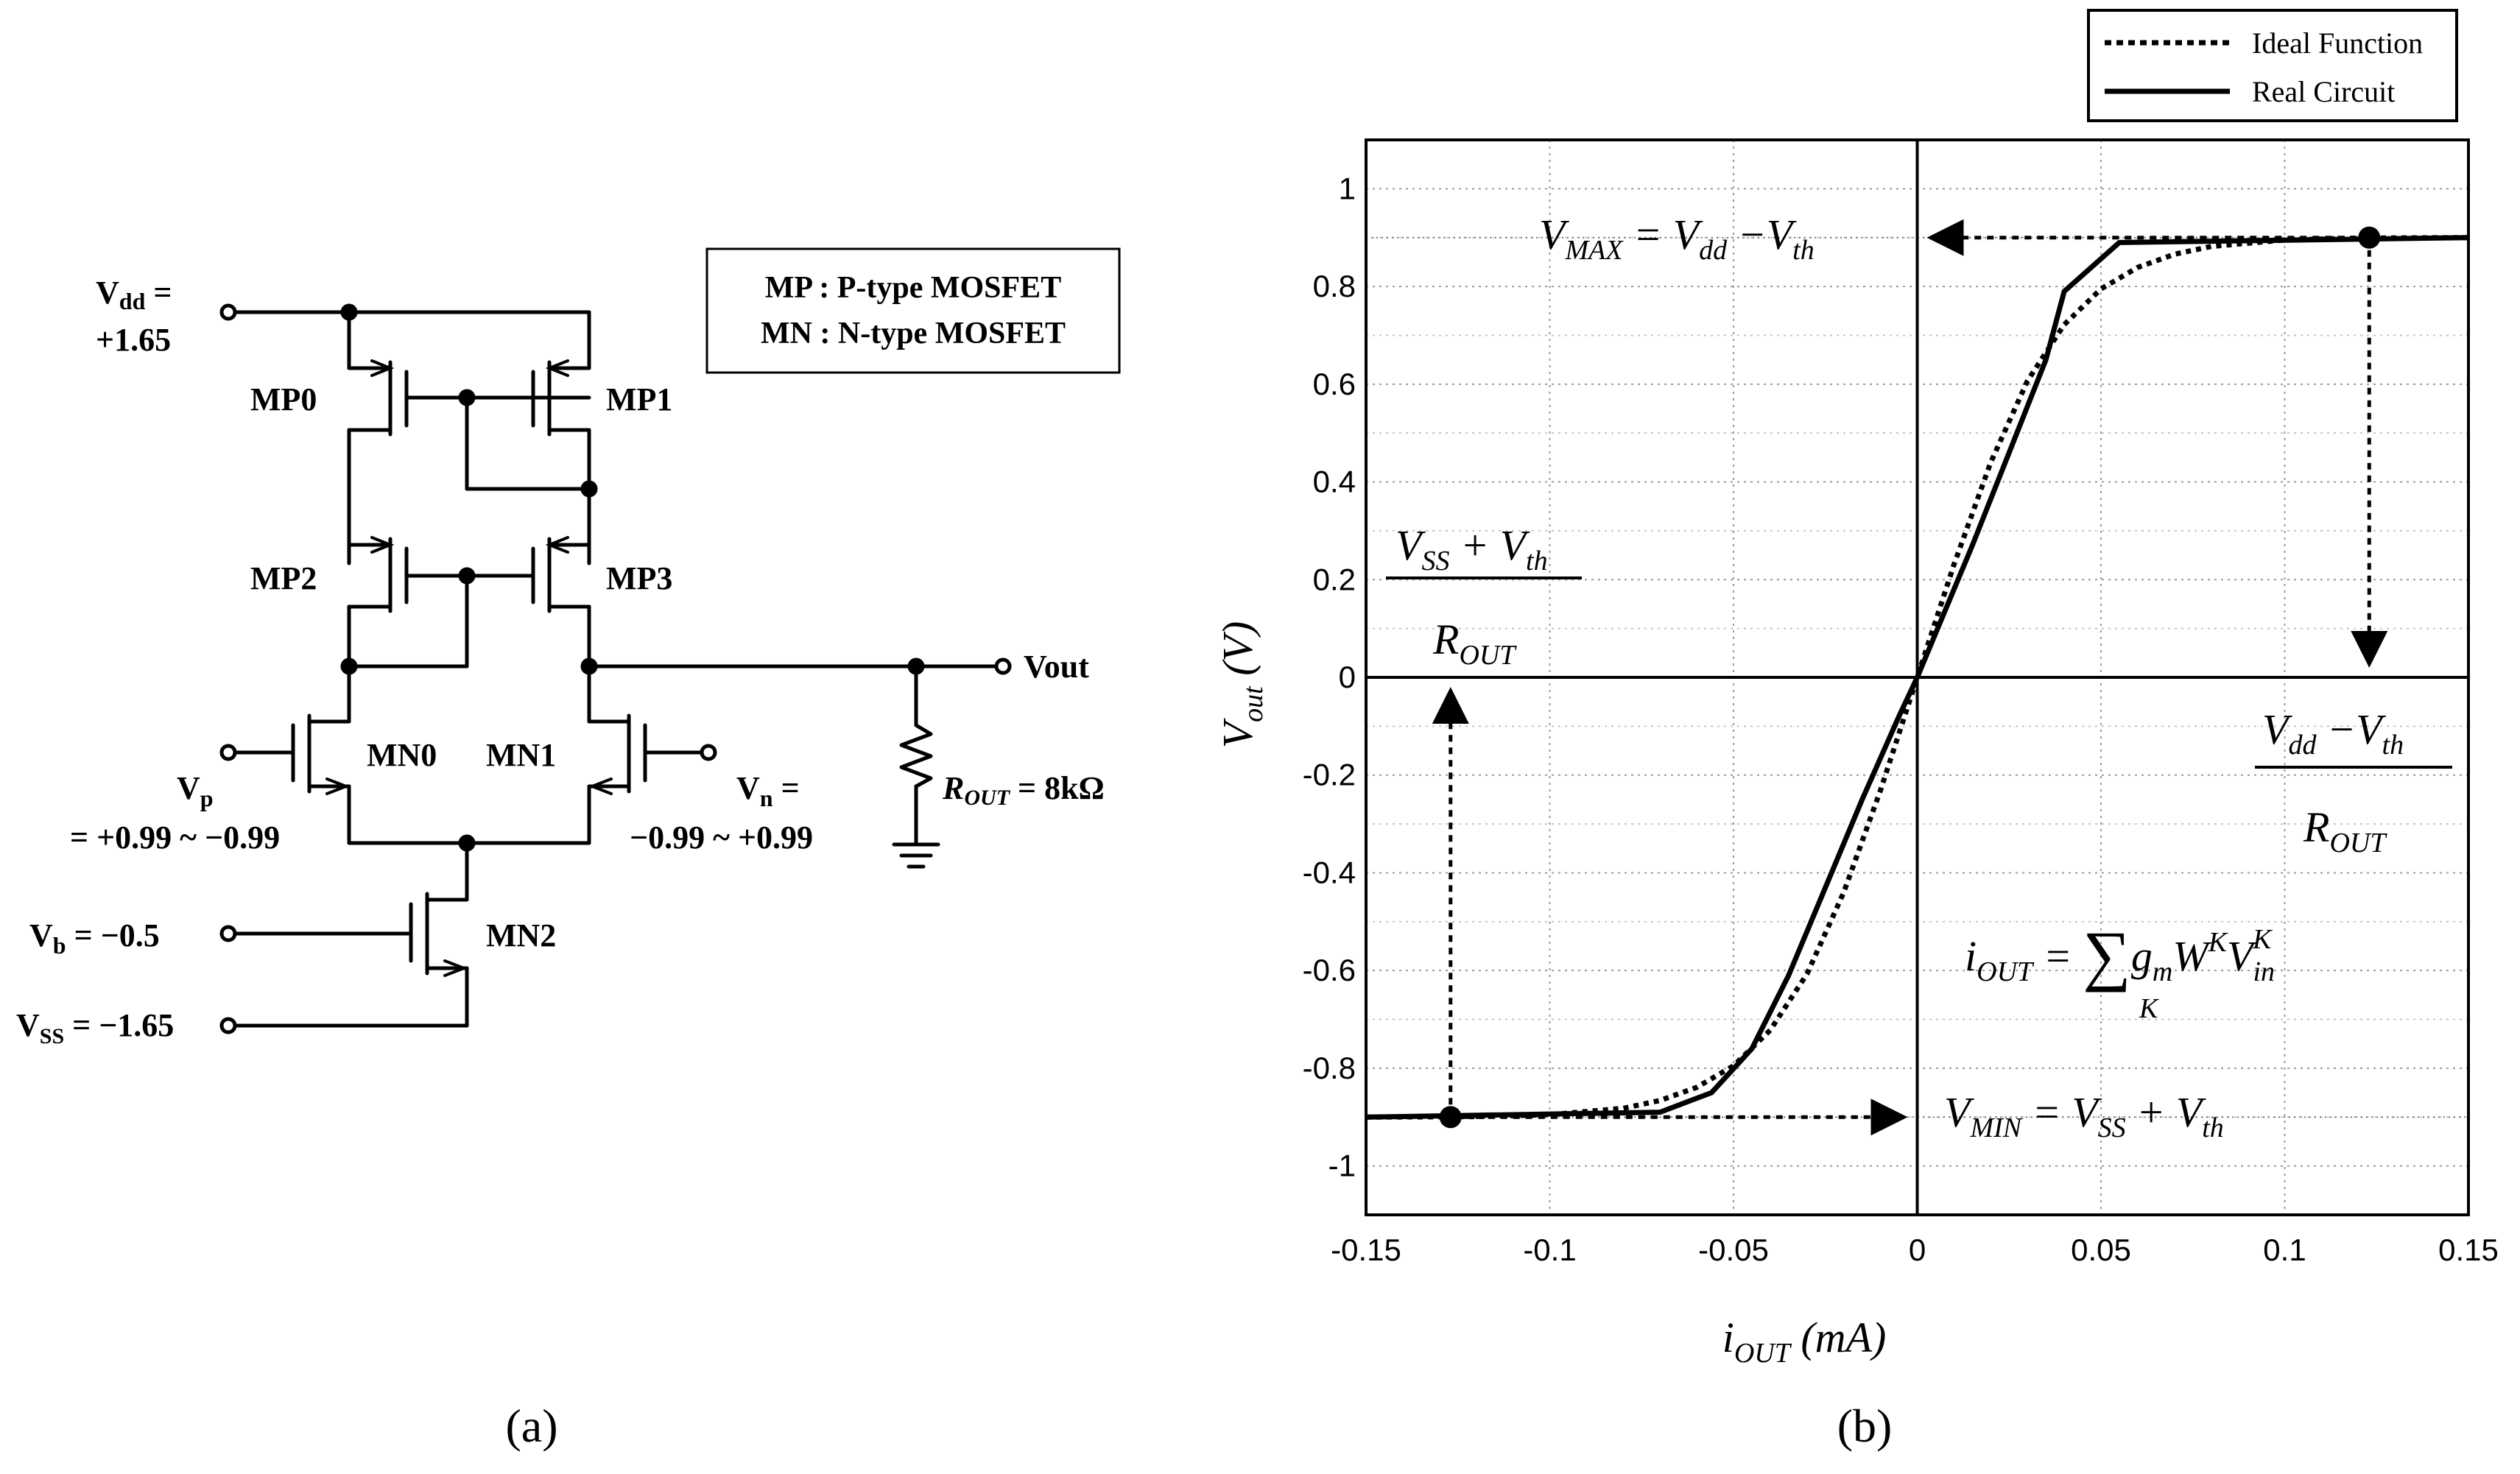 The image size is (2520, 1474). I want to click on chart-legend-box, so click(2272, 65).